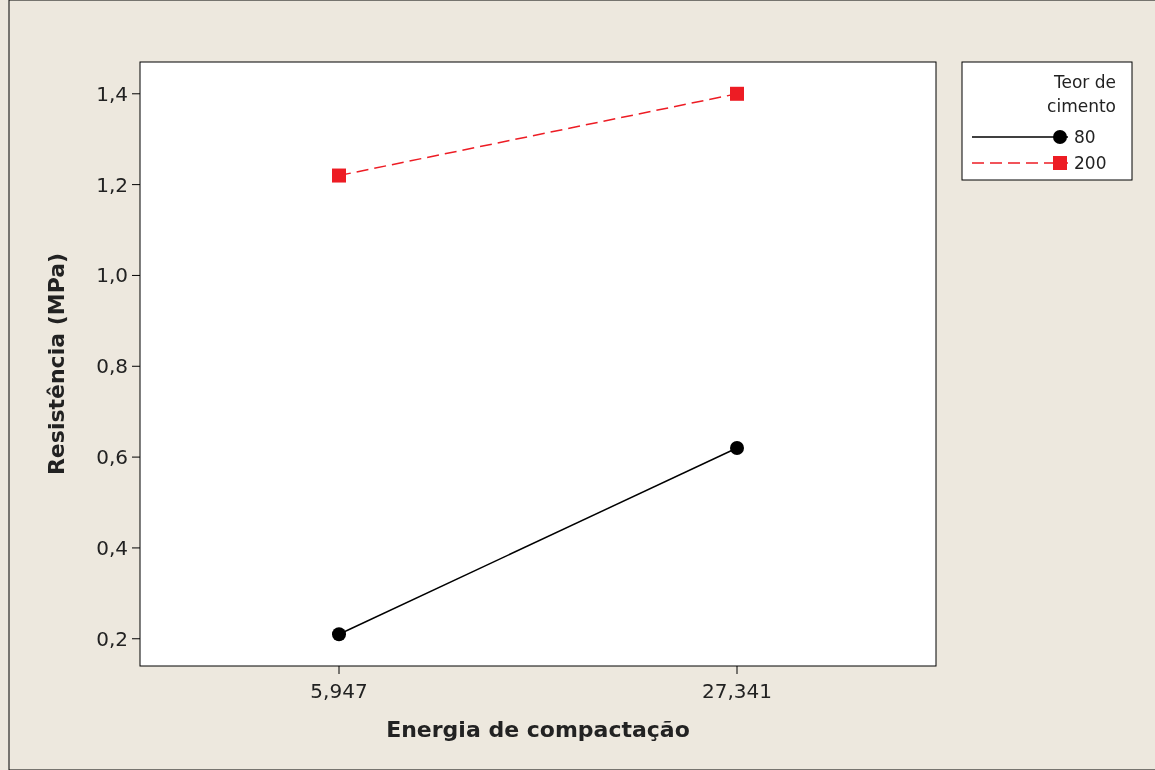 The height and width of the screenshot is (770, 1155). Describe the element at coordinates (1090, 162) in the screenshot. I see `legend-label: 200` at that location.